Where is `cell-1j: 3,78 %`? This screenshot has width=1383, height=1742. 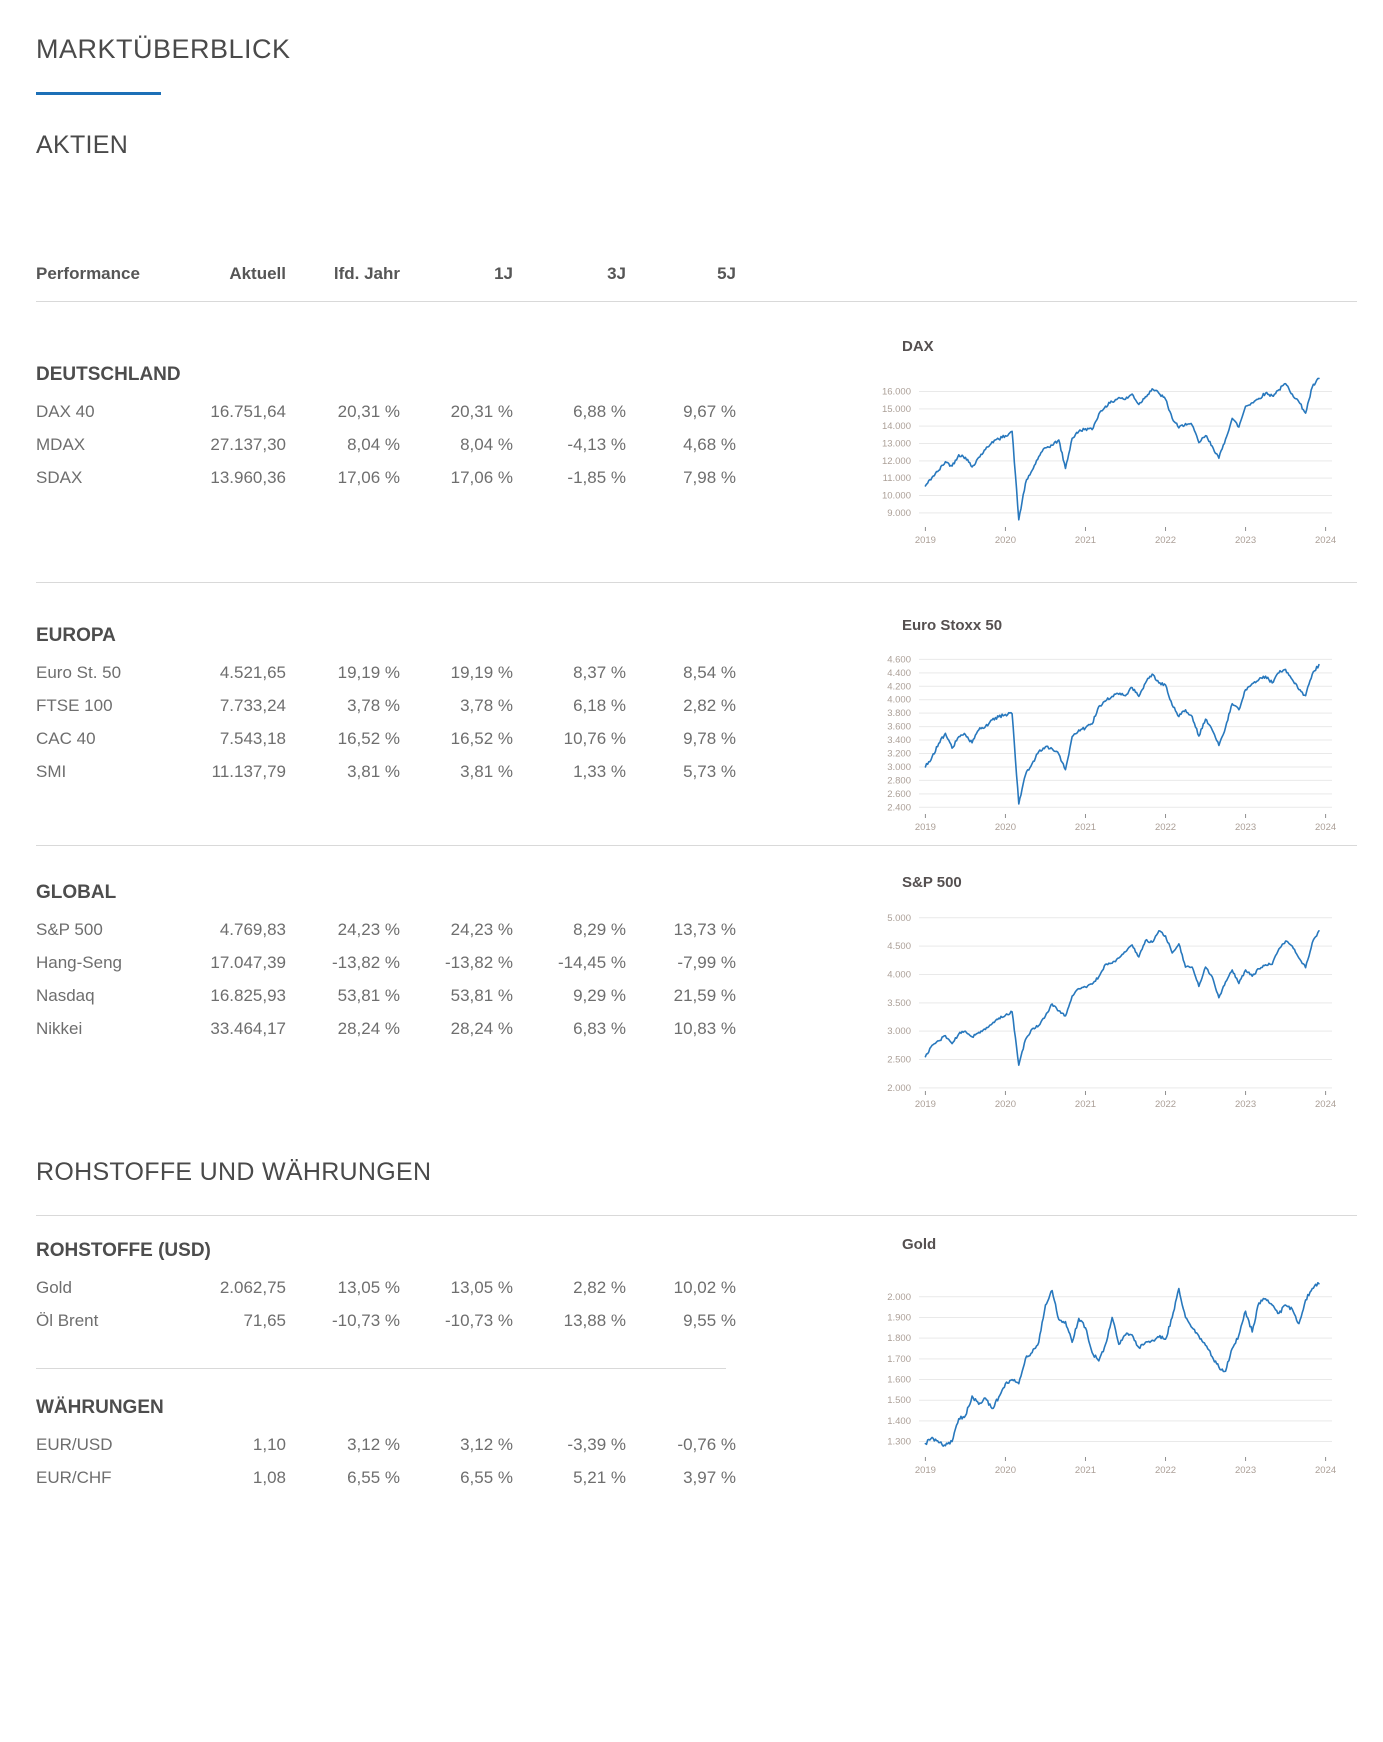
cell-1j: 3,78 % is located at coordinates (486, 705).